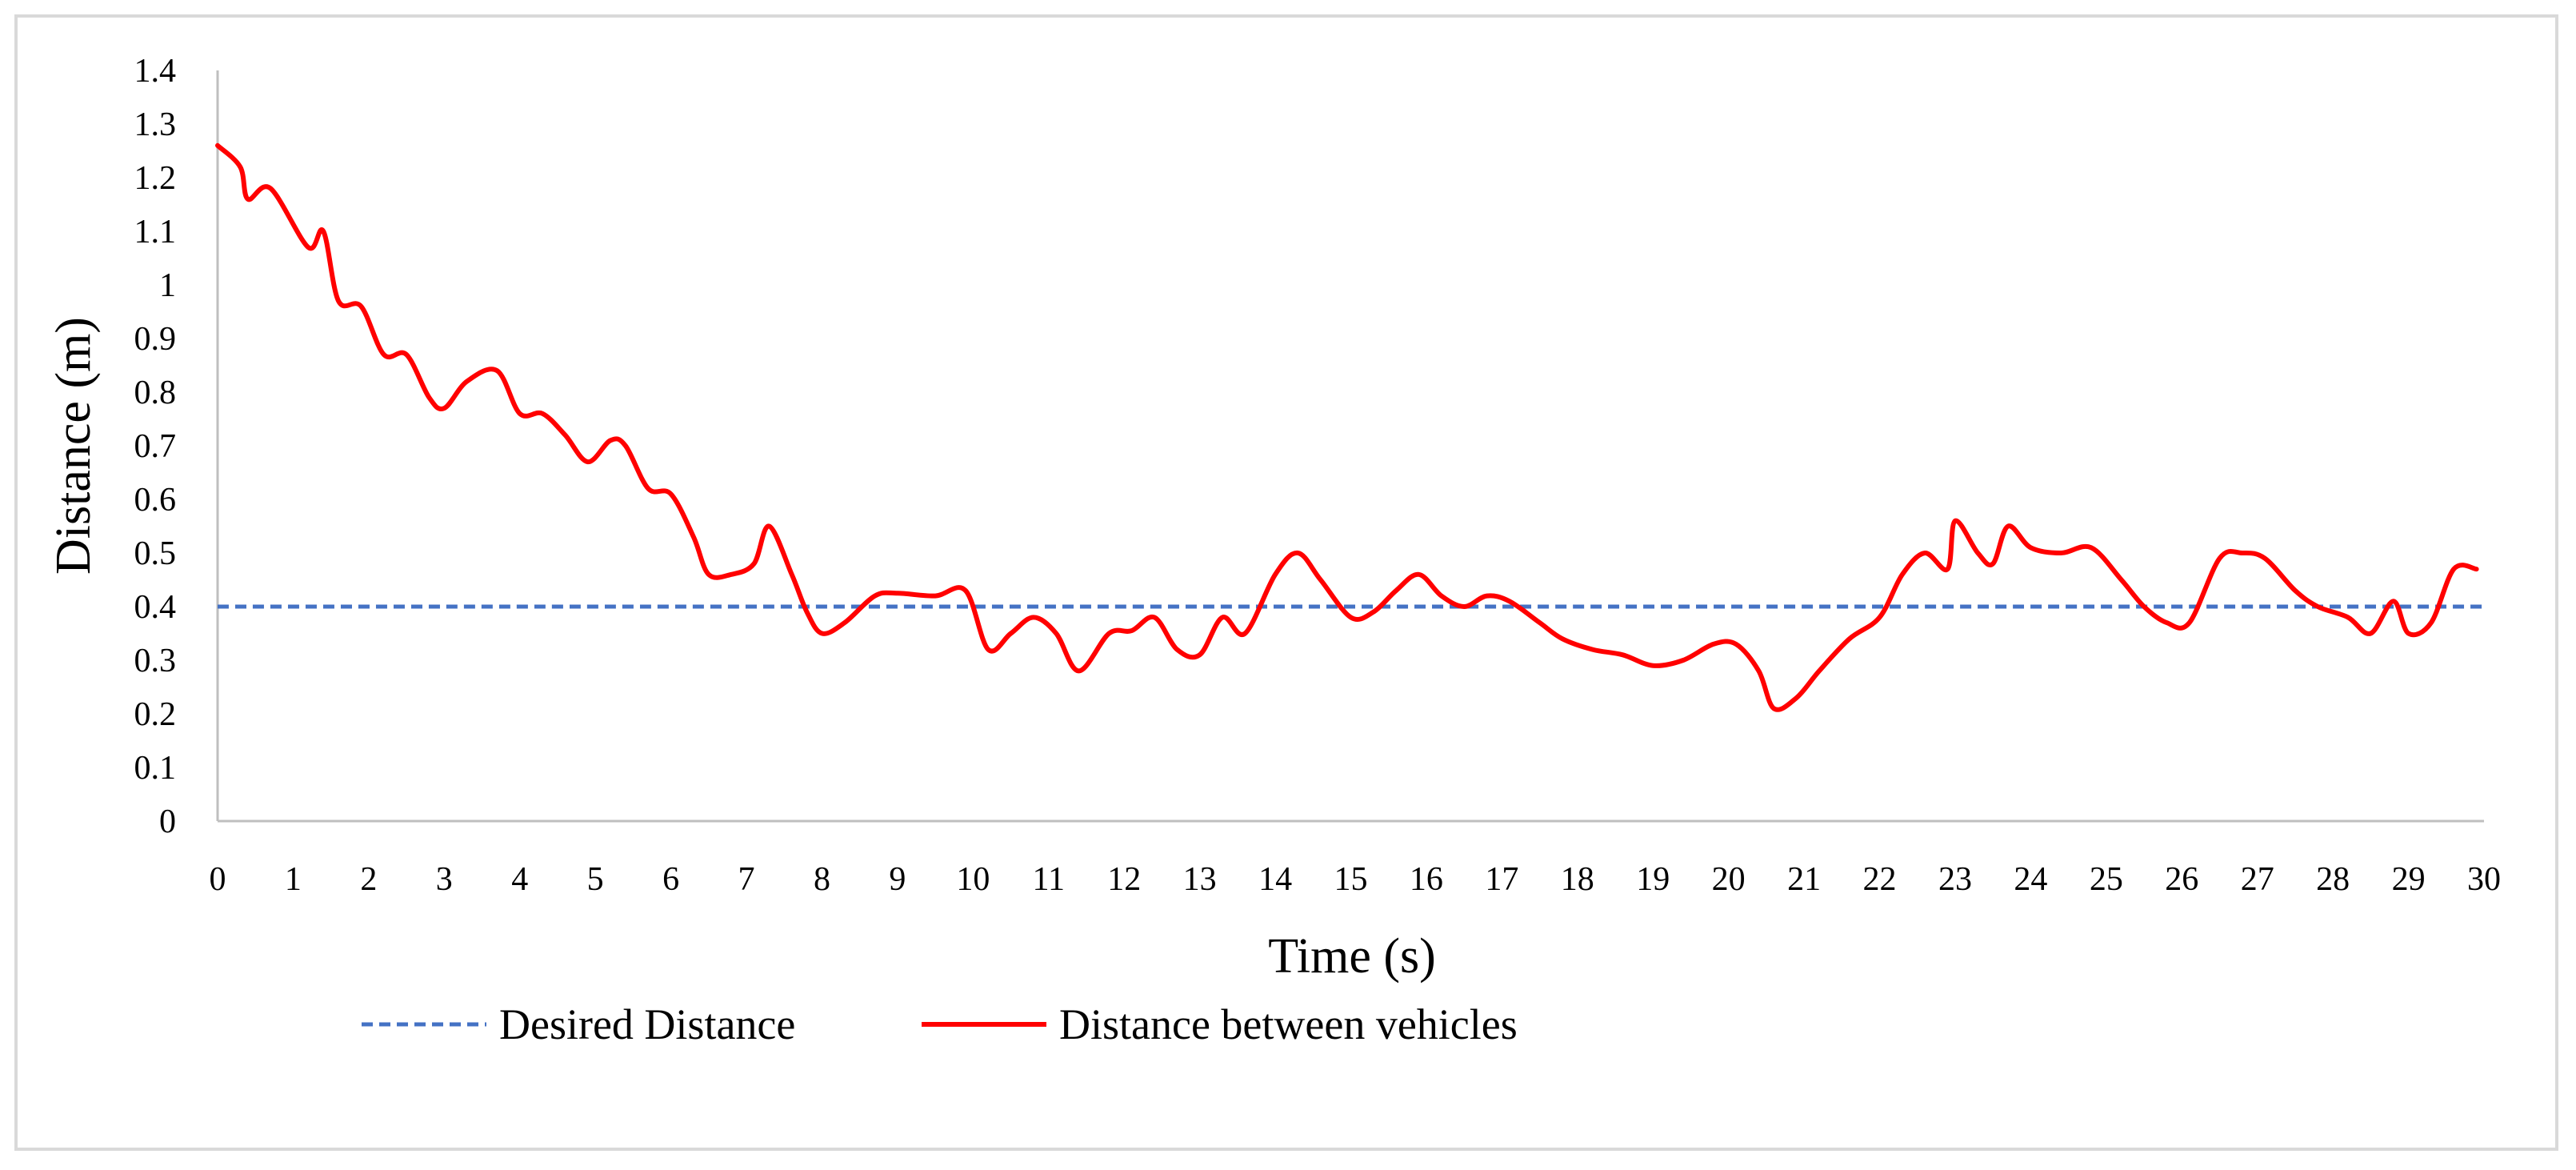  Describe the element at coordinates (1275, 879) in the screenshot. I see `x-tick-label: 14` at that location.